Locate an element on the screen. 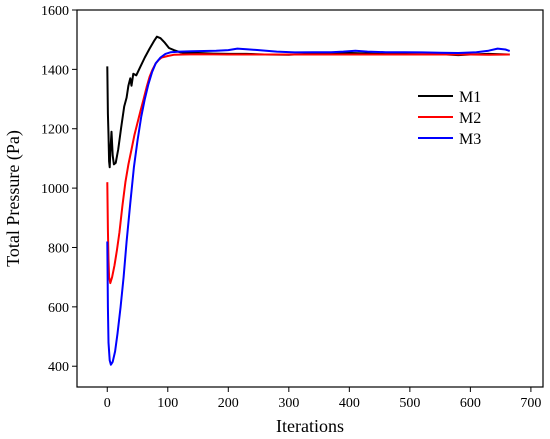  x-tick-label: 100 is located at coordinates (167, 403).